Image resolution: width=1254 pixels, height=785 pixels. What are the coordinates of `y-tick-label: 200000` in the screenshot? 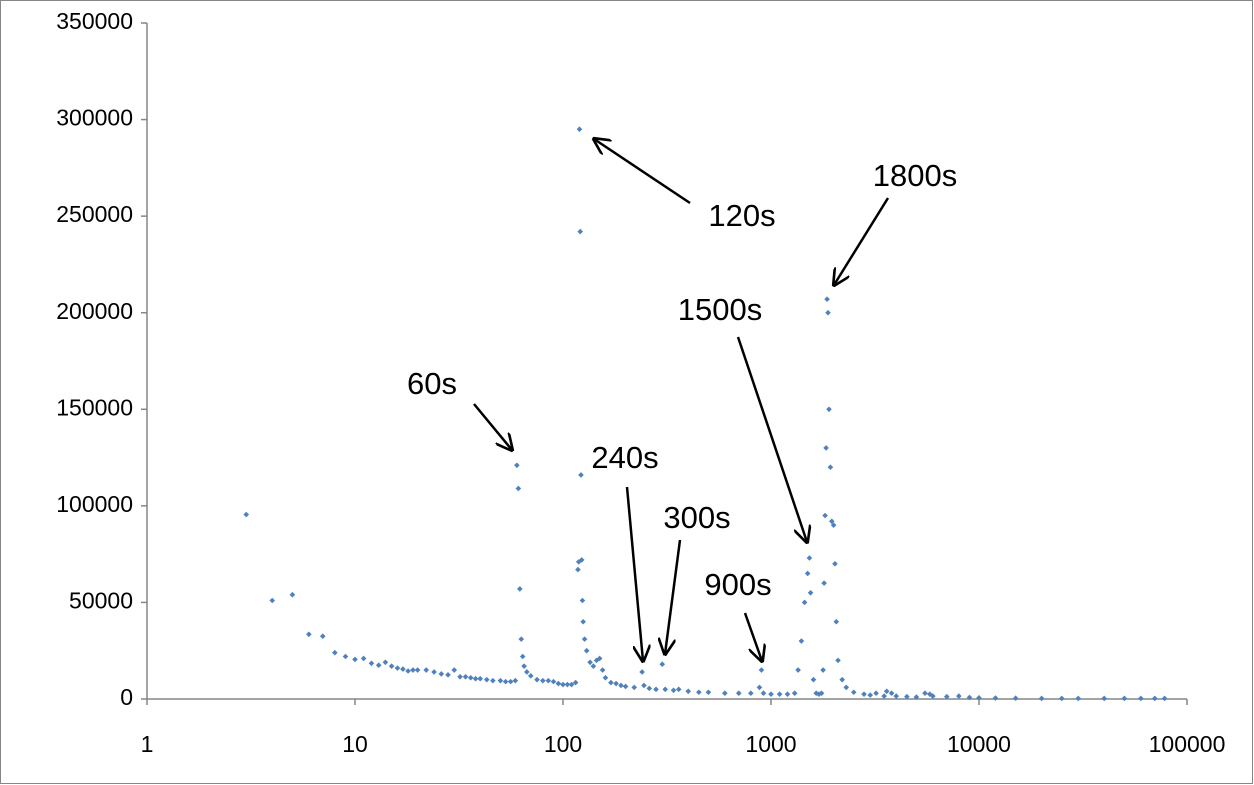 It's located at (94, 311).